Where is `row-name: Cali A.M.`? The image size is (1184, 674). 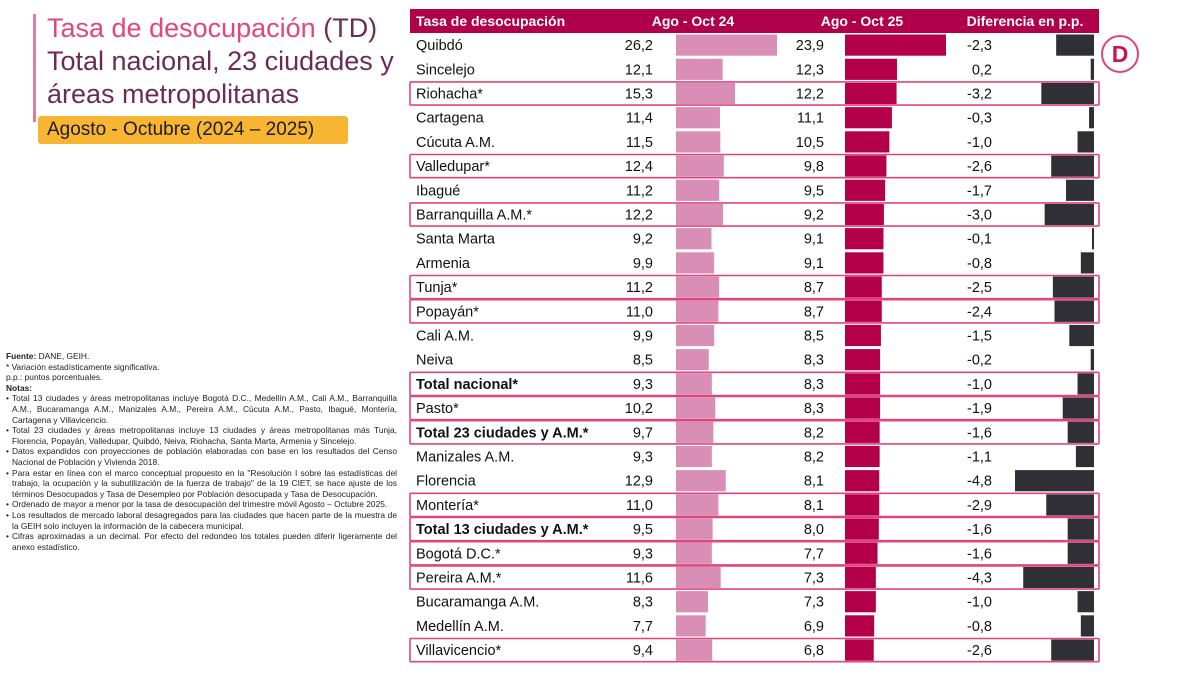
row-name: Cali A.M. is located at coordinates (445, 337).